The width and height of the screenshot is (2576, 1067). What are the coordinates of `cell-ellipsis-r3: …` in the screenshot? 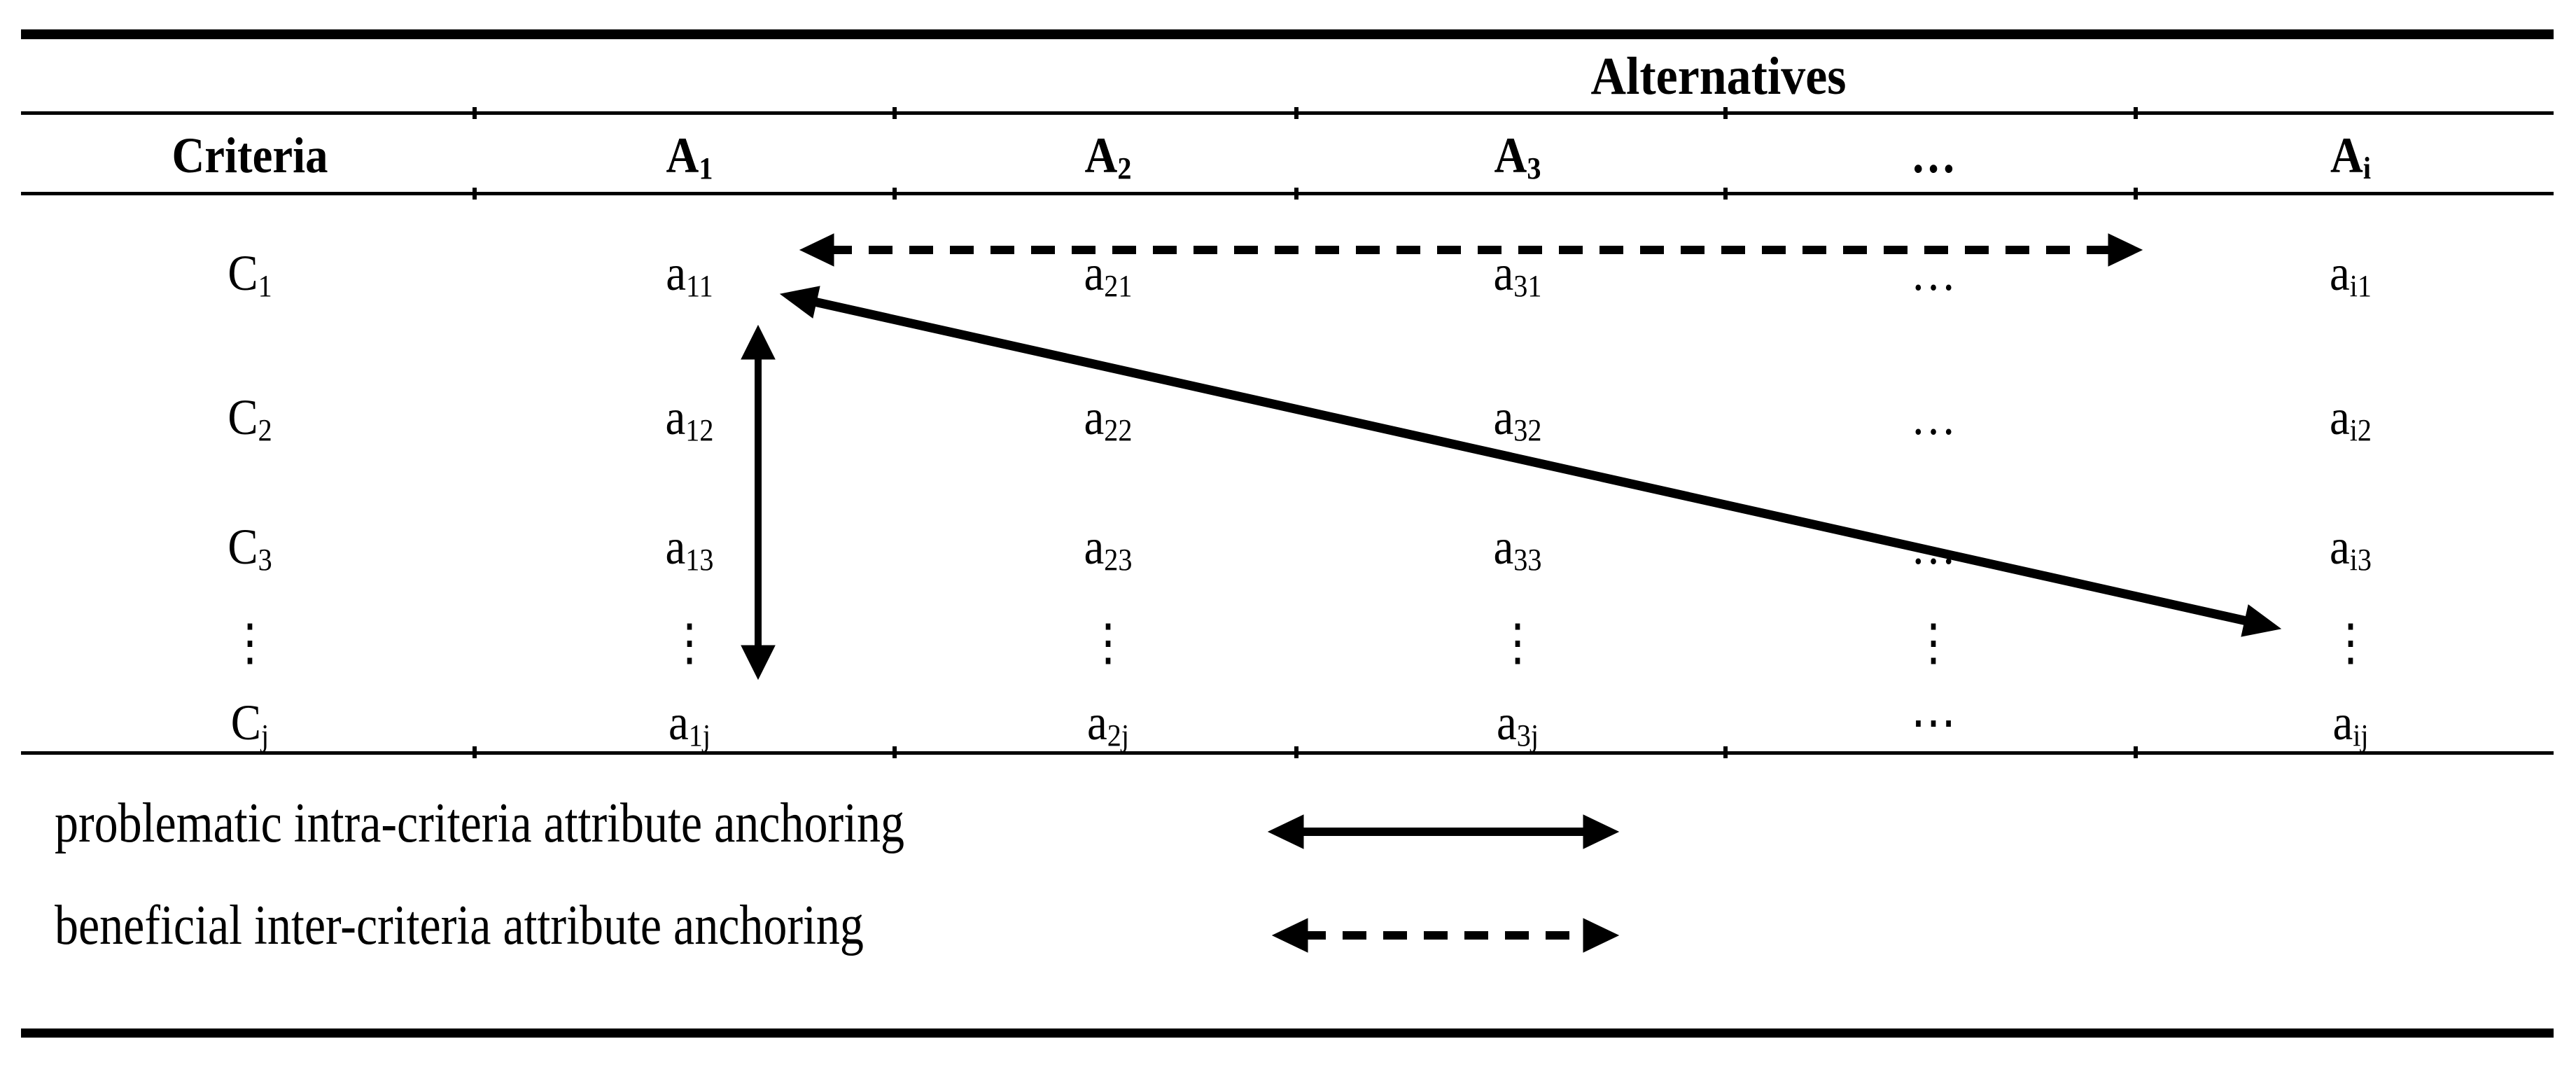 It's located at (1933, 547).